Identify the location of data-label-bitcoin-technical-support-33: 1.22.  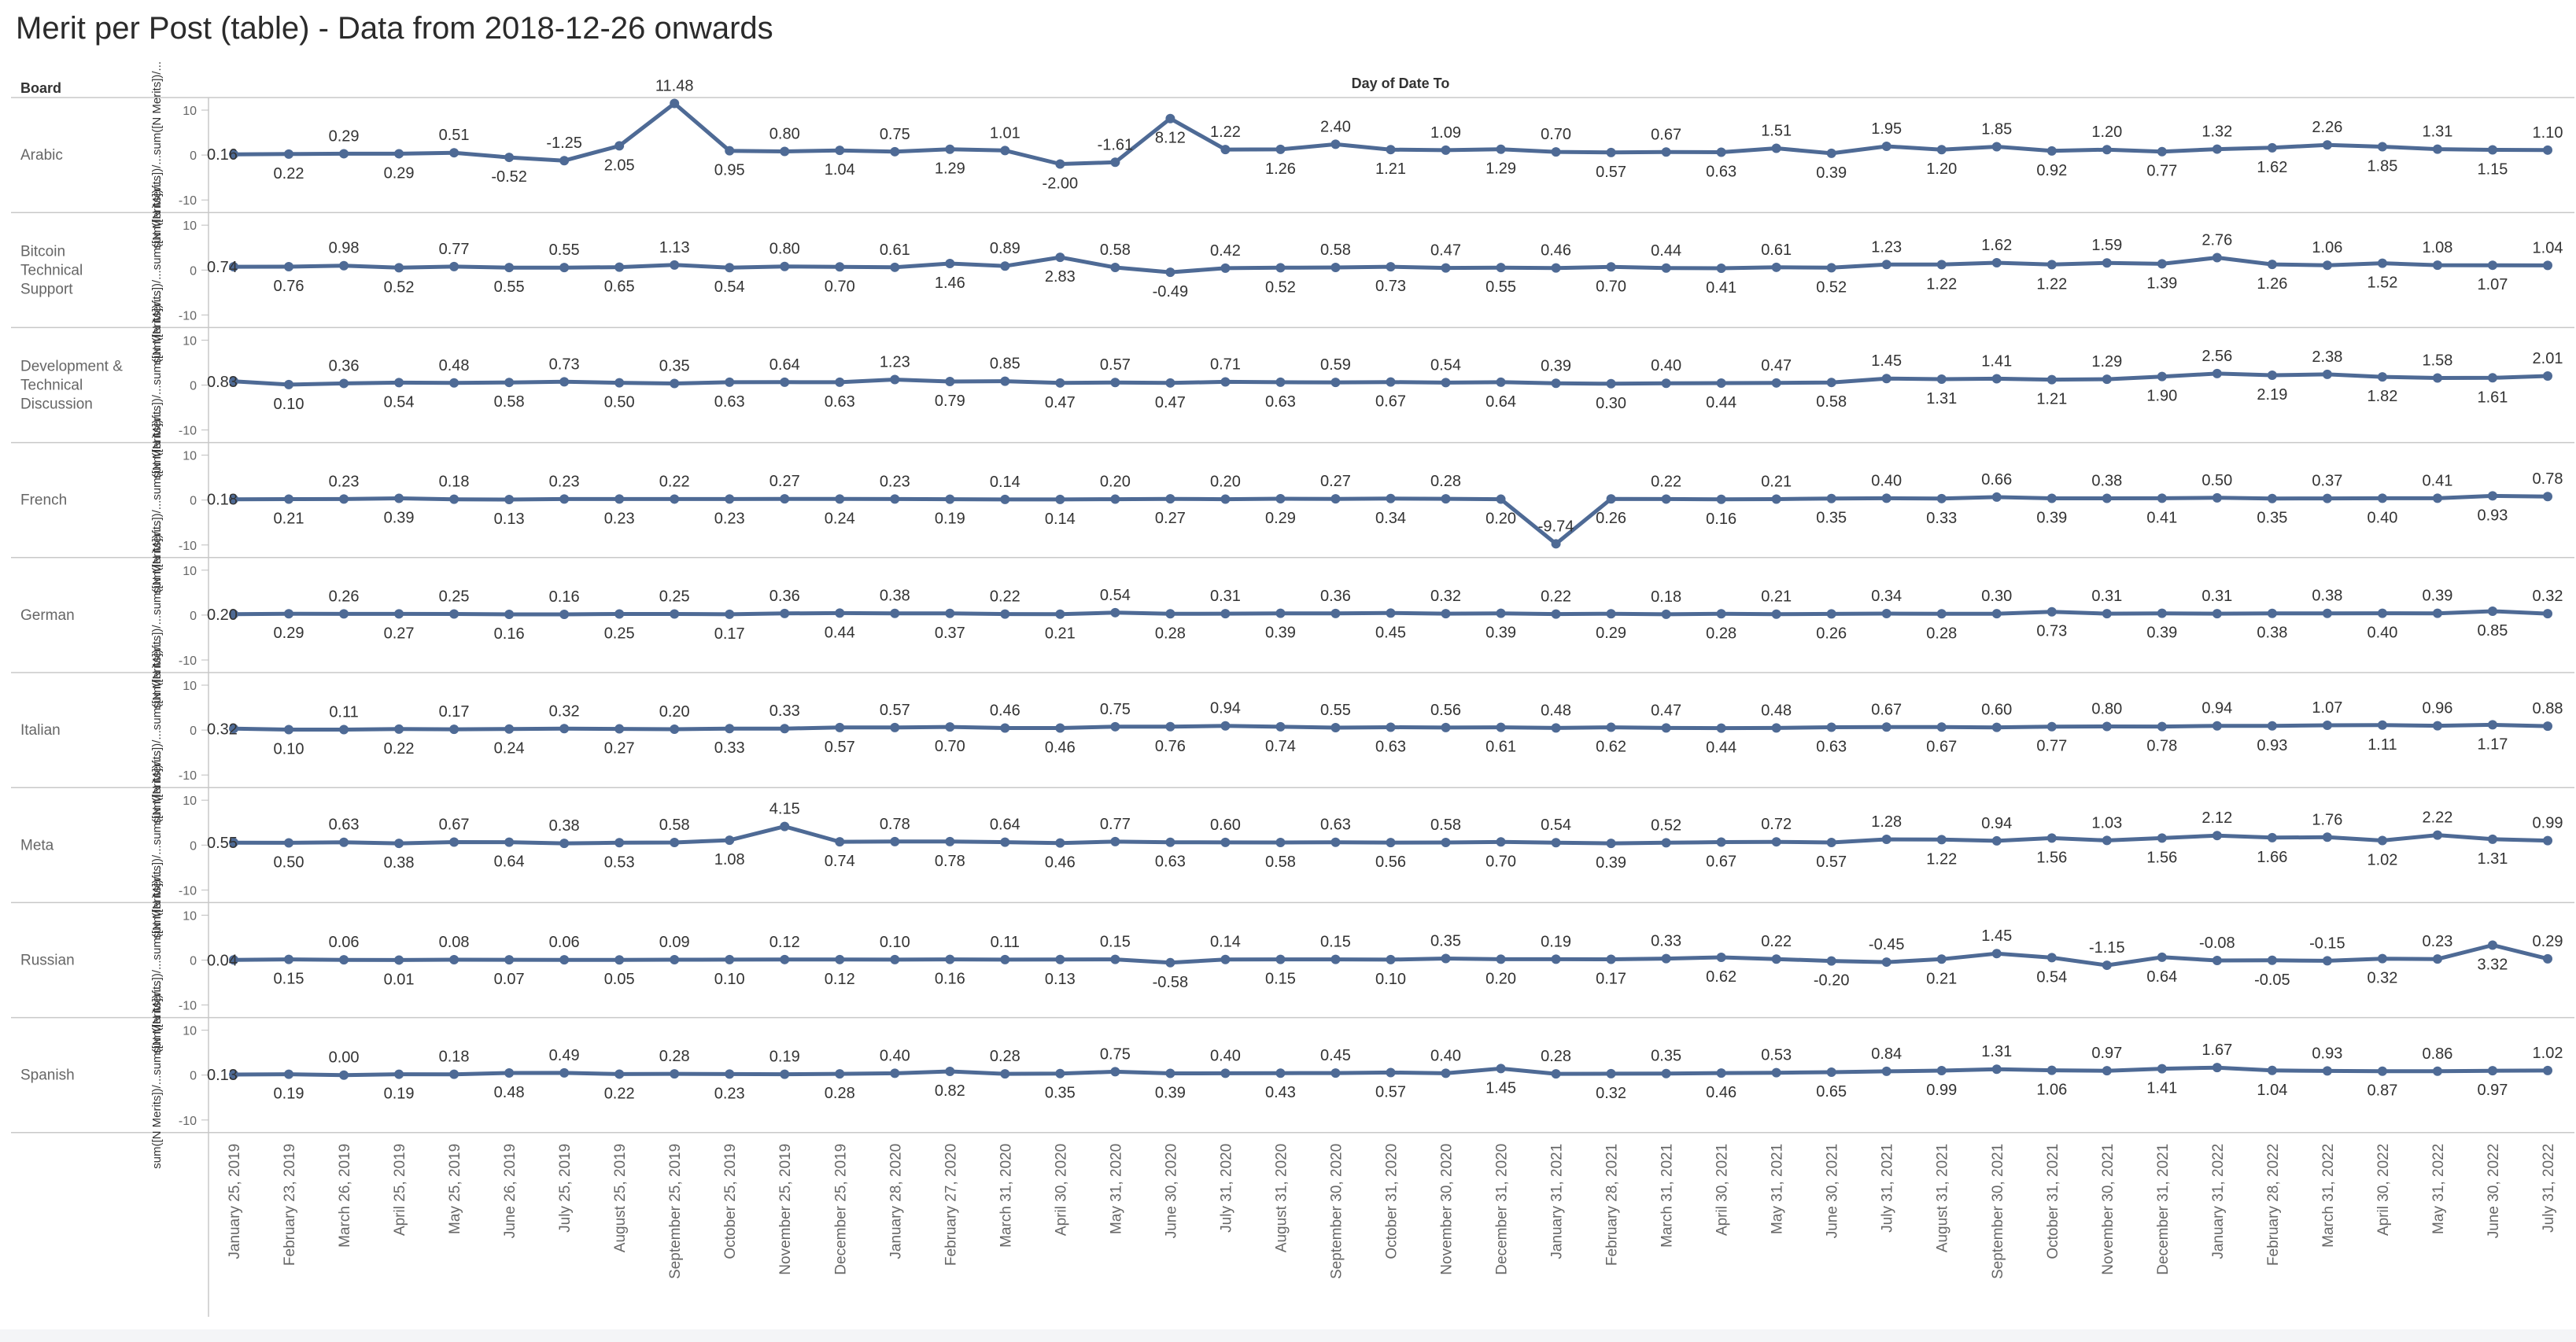
(2051, 284).